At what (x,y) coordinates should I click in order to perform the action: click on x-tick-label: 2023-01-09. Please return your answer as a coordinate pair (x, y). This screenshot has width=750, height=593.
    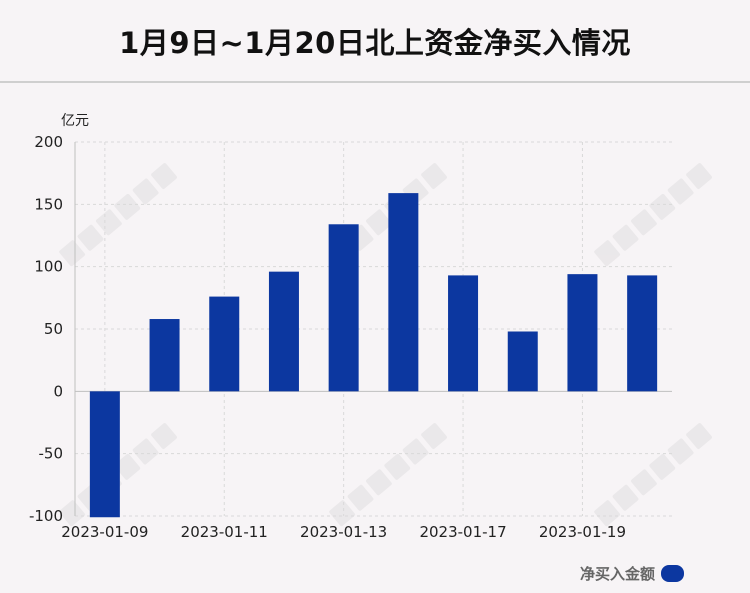
    Looking at the image, I should click on (104, 532).